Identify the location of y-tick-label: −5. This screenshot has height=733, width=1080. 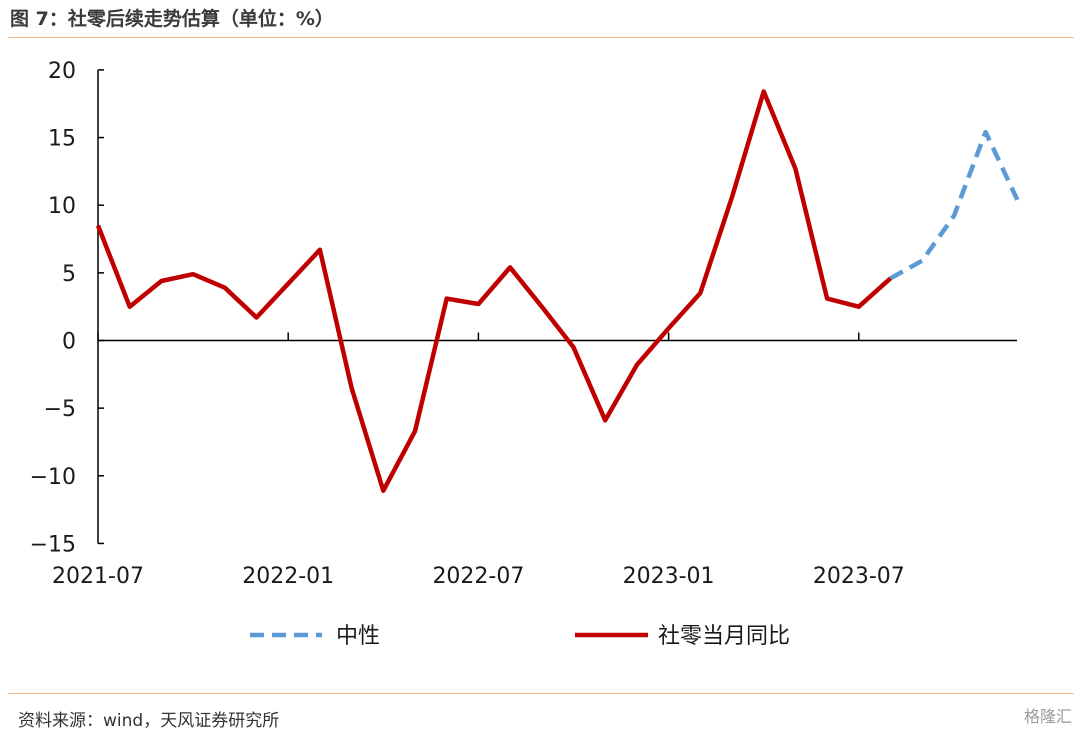
(60, 409).